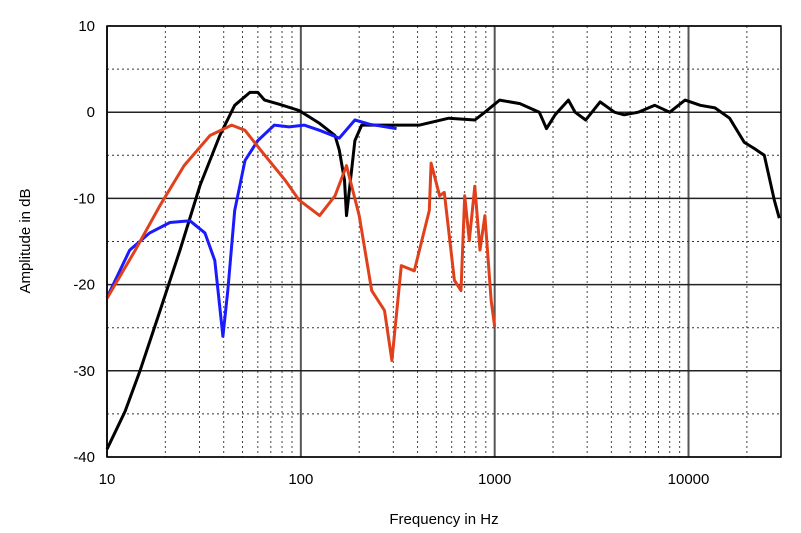  I want to click on y-tick-label: -20, so click(84, 285).